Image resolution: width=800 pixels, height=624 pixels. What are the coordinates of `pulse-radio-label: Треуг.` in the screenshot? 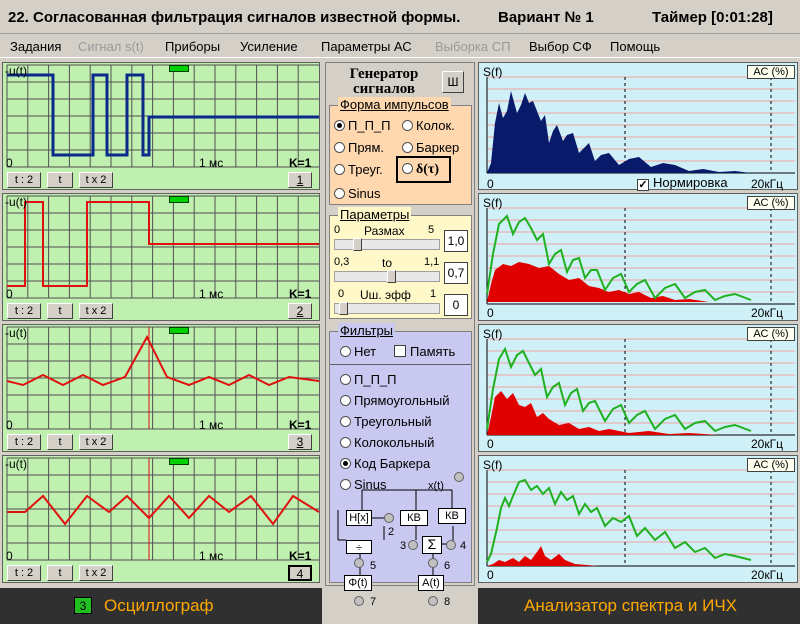 It's located at (365, 169).